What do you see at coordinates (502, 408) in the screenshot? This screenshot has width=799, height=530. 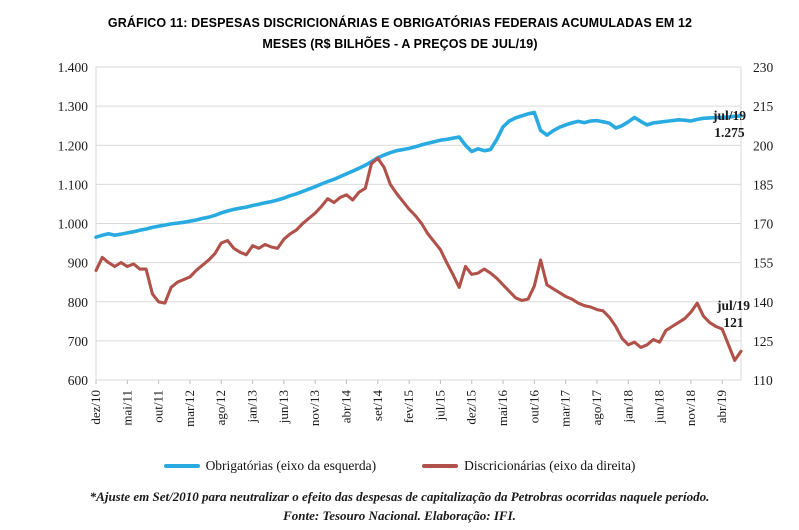 I see `x-axis-tick-label: mai/16` at bounding box center [502, 408].